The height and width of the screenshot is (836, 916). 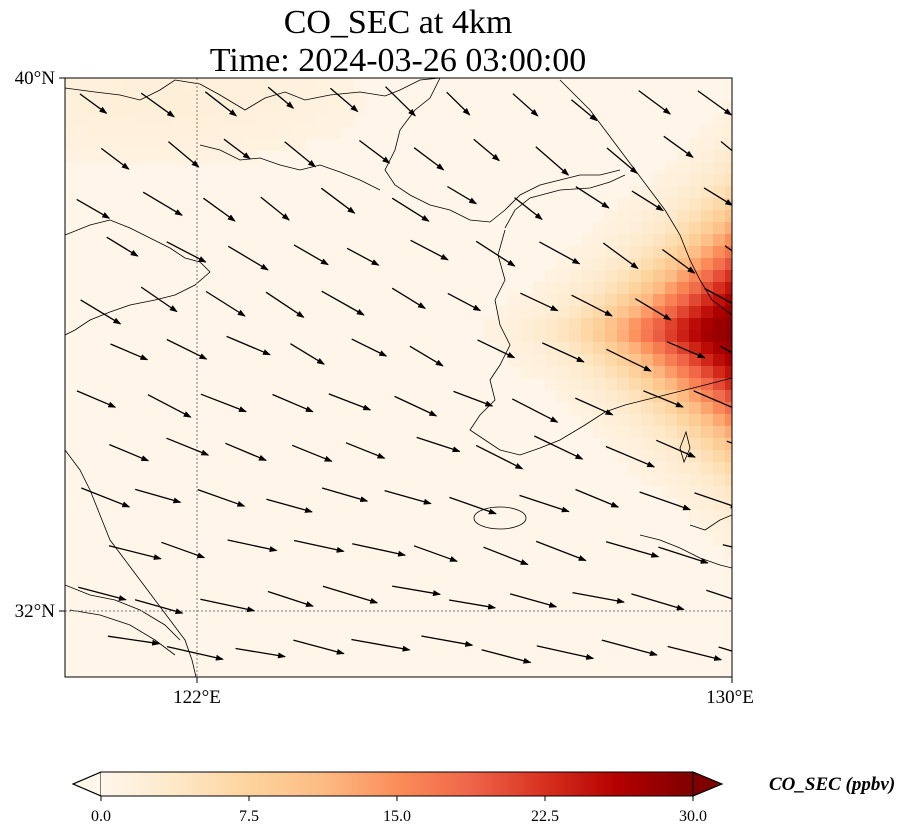 I want to click on coastline-korea-east, so click(x=645, y=197).